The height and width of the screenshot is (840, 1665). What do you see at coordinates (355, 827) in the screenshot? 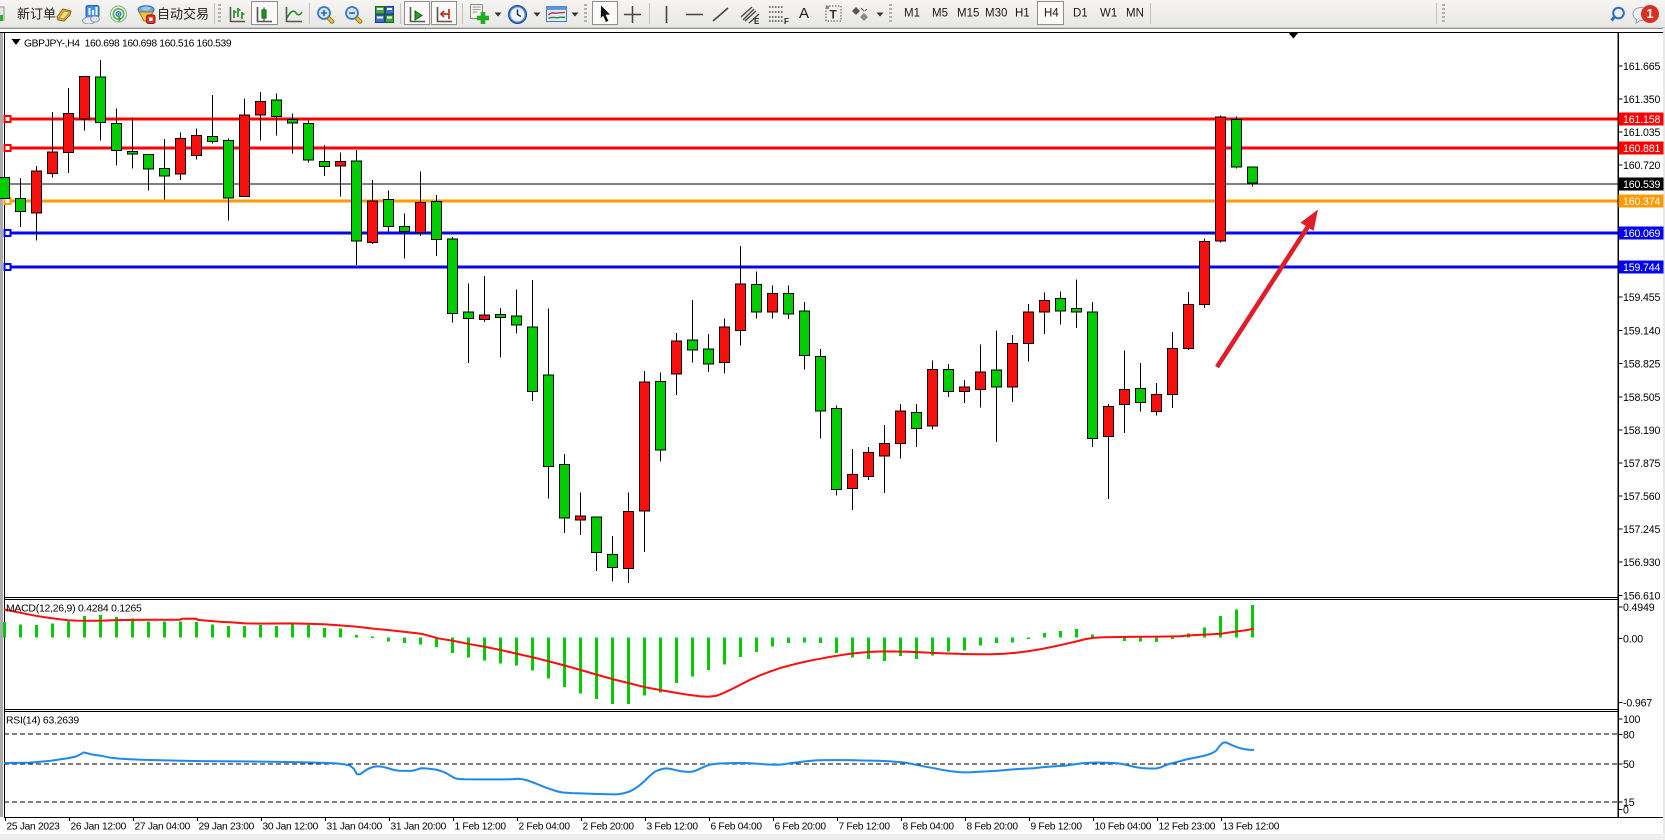
I see `svg-text: 31 Jan 04:00` at bounding box center [355, 827].